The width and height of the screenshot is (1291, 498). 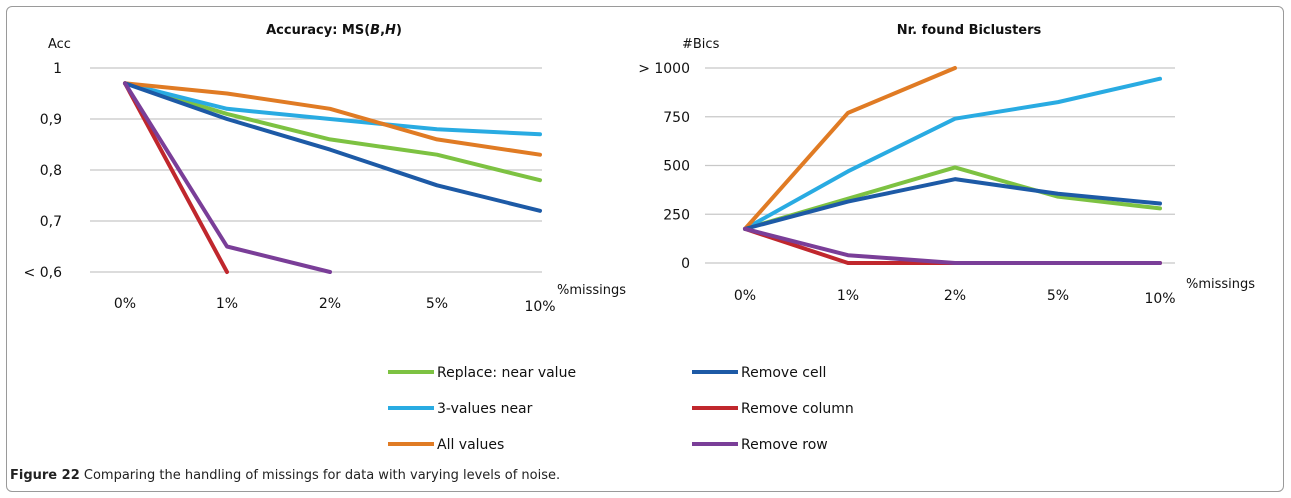 I want to click on biclusters-series-remove-cell, so click(x=952, y=204).